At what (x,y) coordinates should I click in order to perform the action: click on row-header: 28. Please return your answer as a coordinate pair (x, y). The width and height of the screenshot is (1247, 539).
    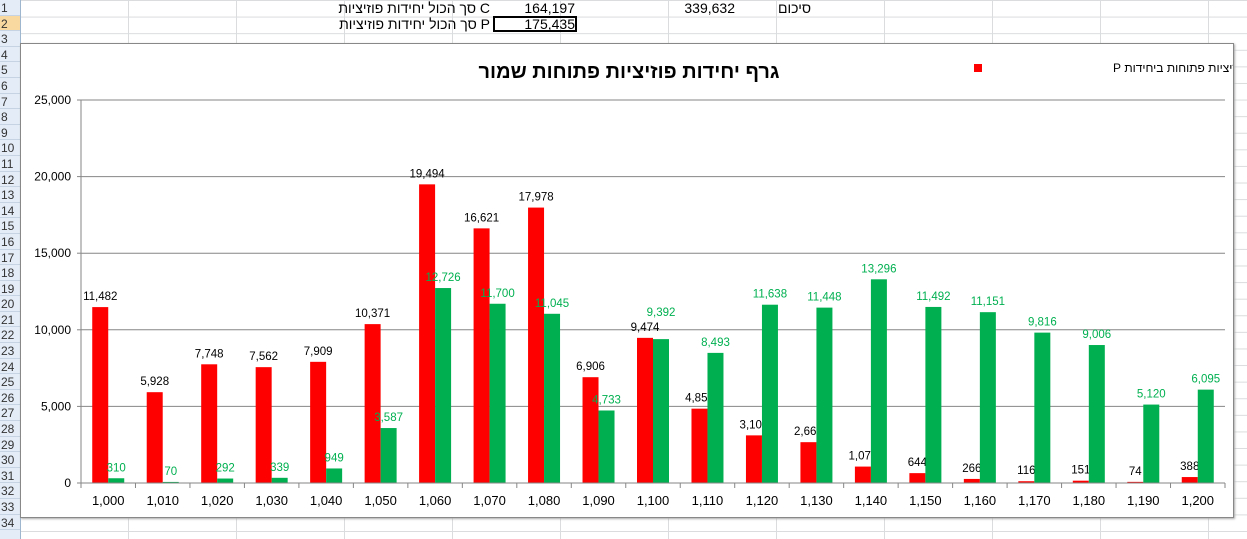
    Looking at the image, I should click on (10, 429).